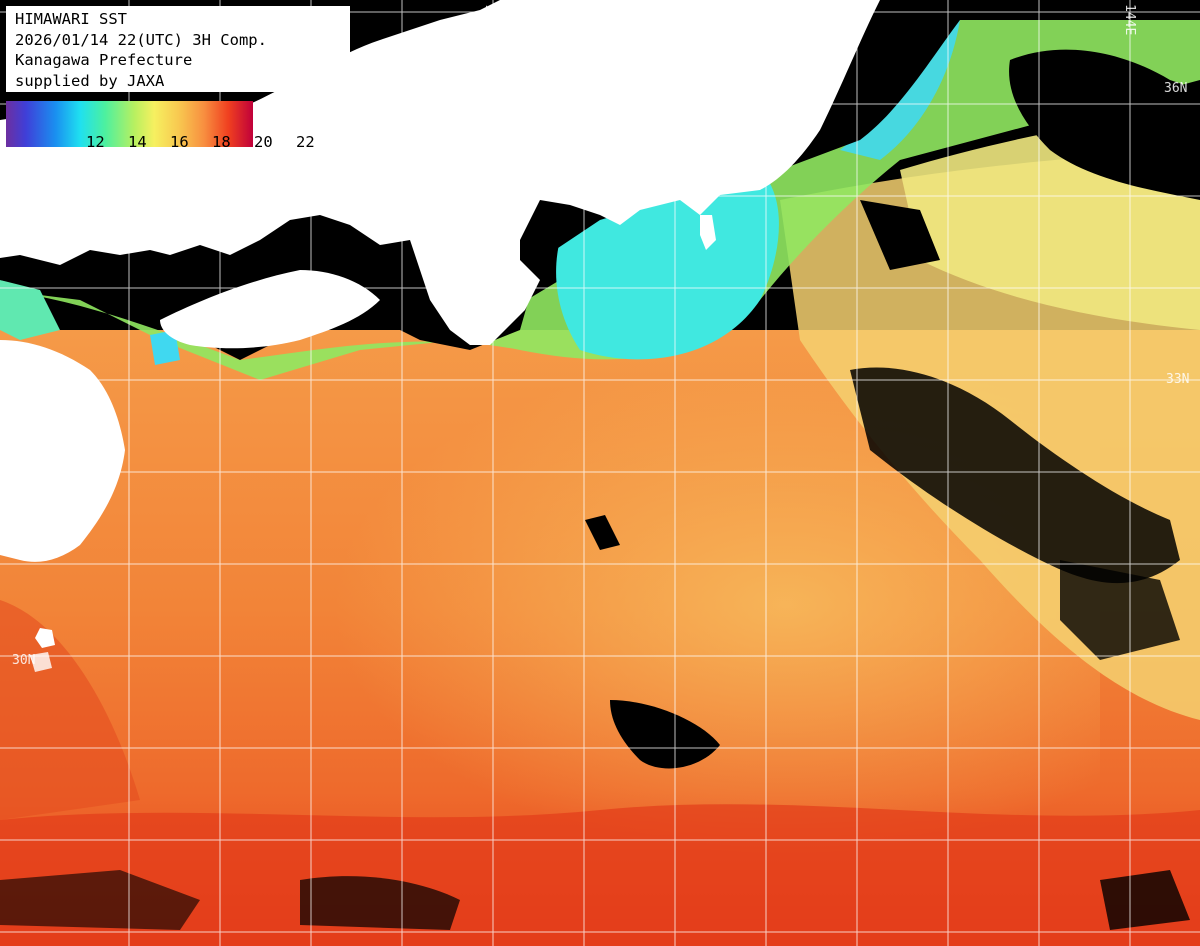 This screenshot has width=1200, height=946. I want to click on land-island-tanegashima, so click(45, 638).